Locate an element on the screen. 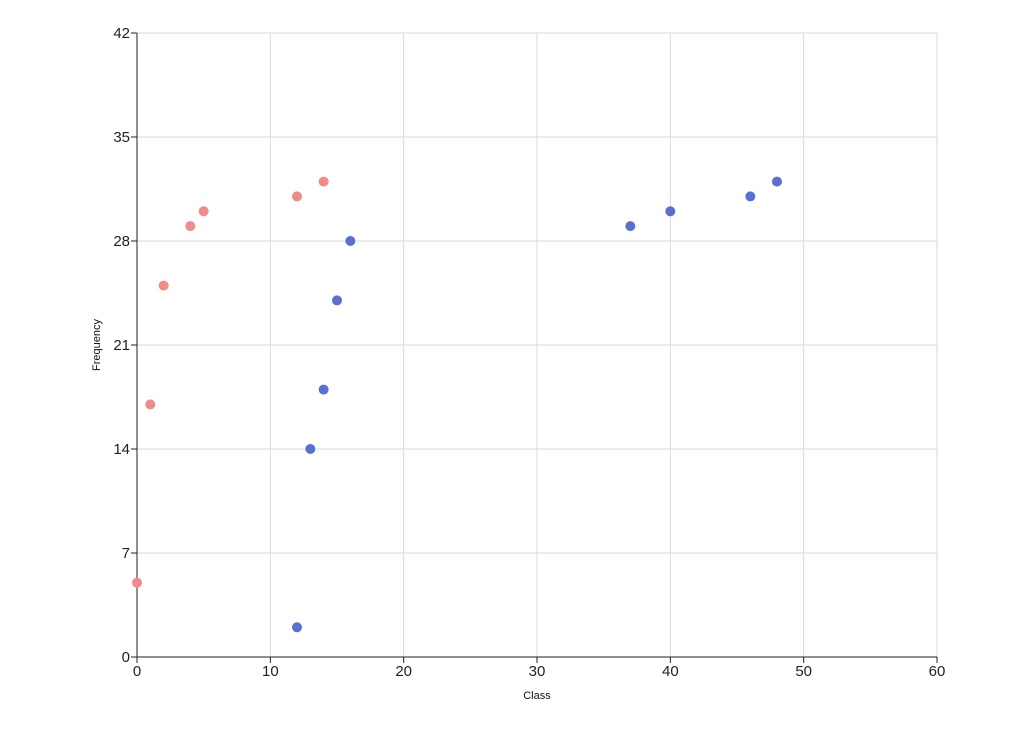  y-tick-label: 42 is located at coordinates (121, 33).